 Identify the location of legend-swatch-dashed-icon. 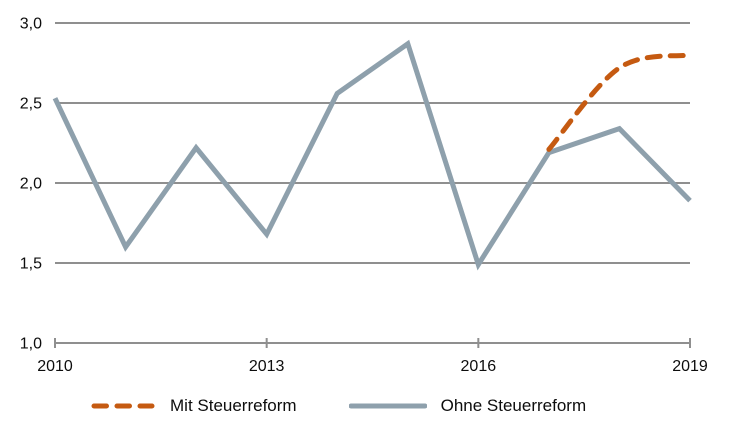
(123, 406).